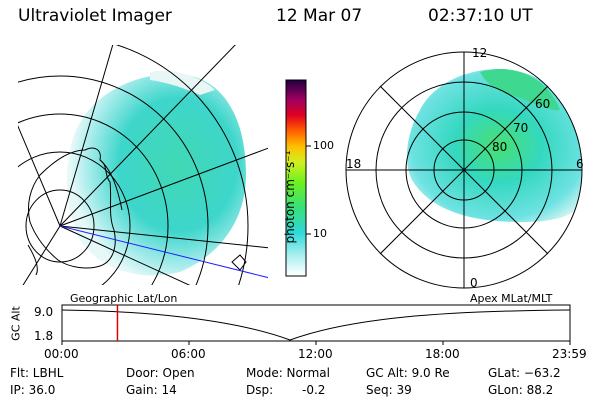 This screenshot has height=400, width=600. I want to click on ip-readout: IP: 36.0, so click(33, 390).